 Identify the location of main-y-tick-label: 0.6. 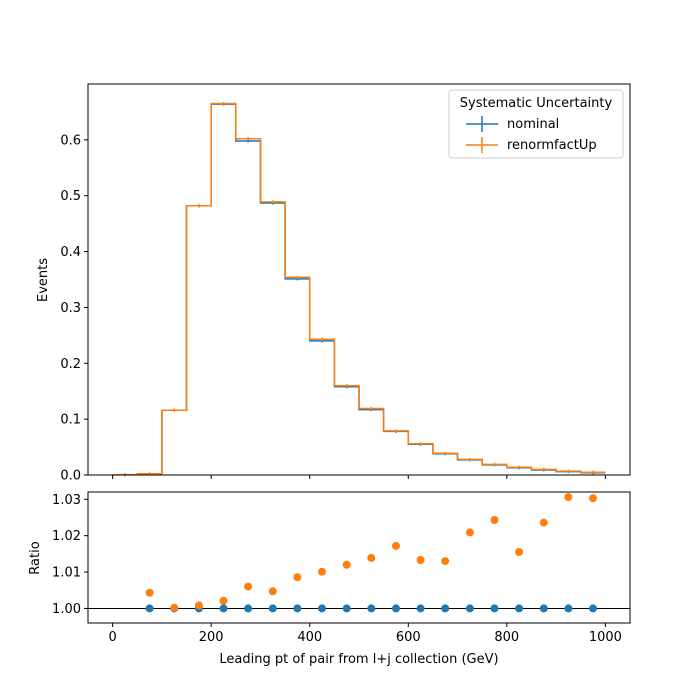
(70, 140).